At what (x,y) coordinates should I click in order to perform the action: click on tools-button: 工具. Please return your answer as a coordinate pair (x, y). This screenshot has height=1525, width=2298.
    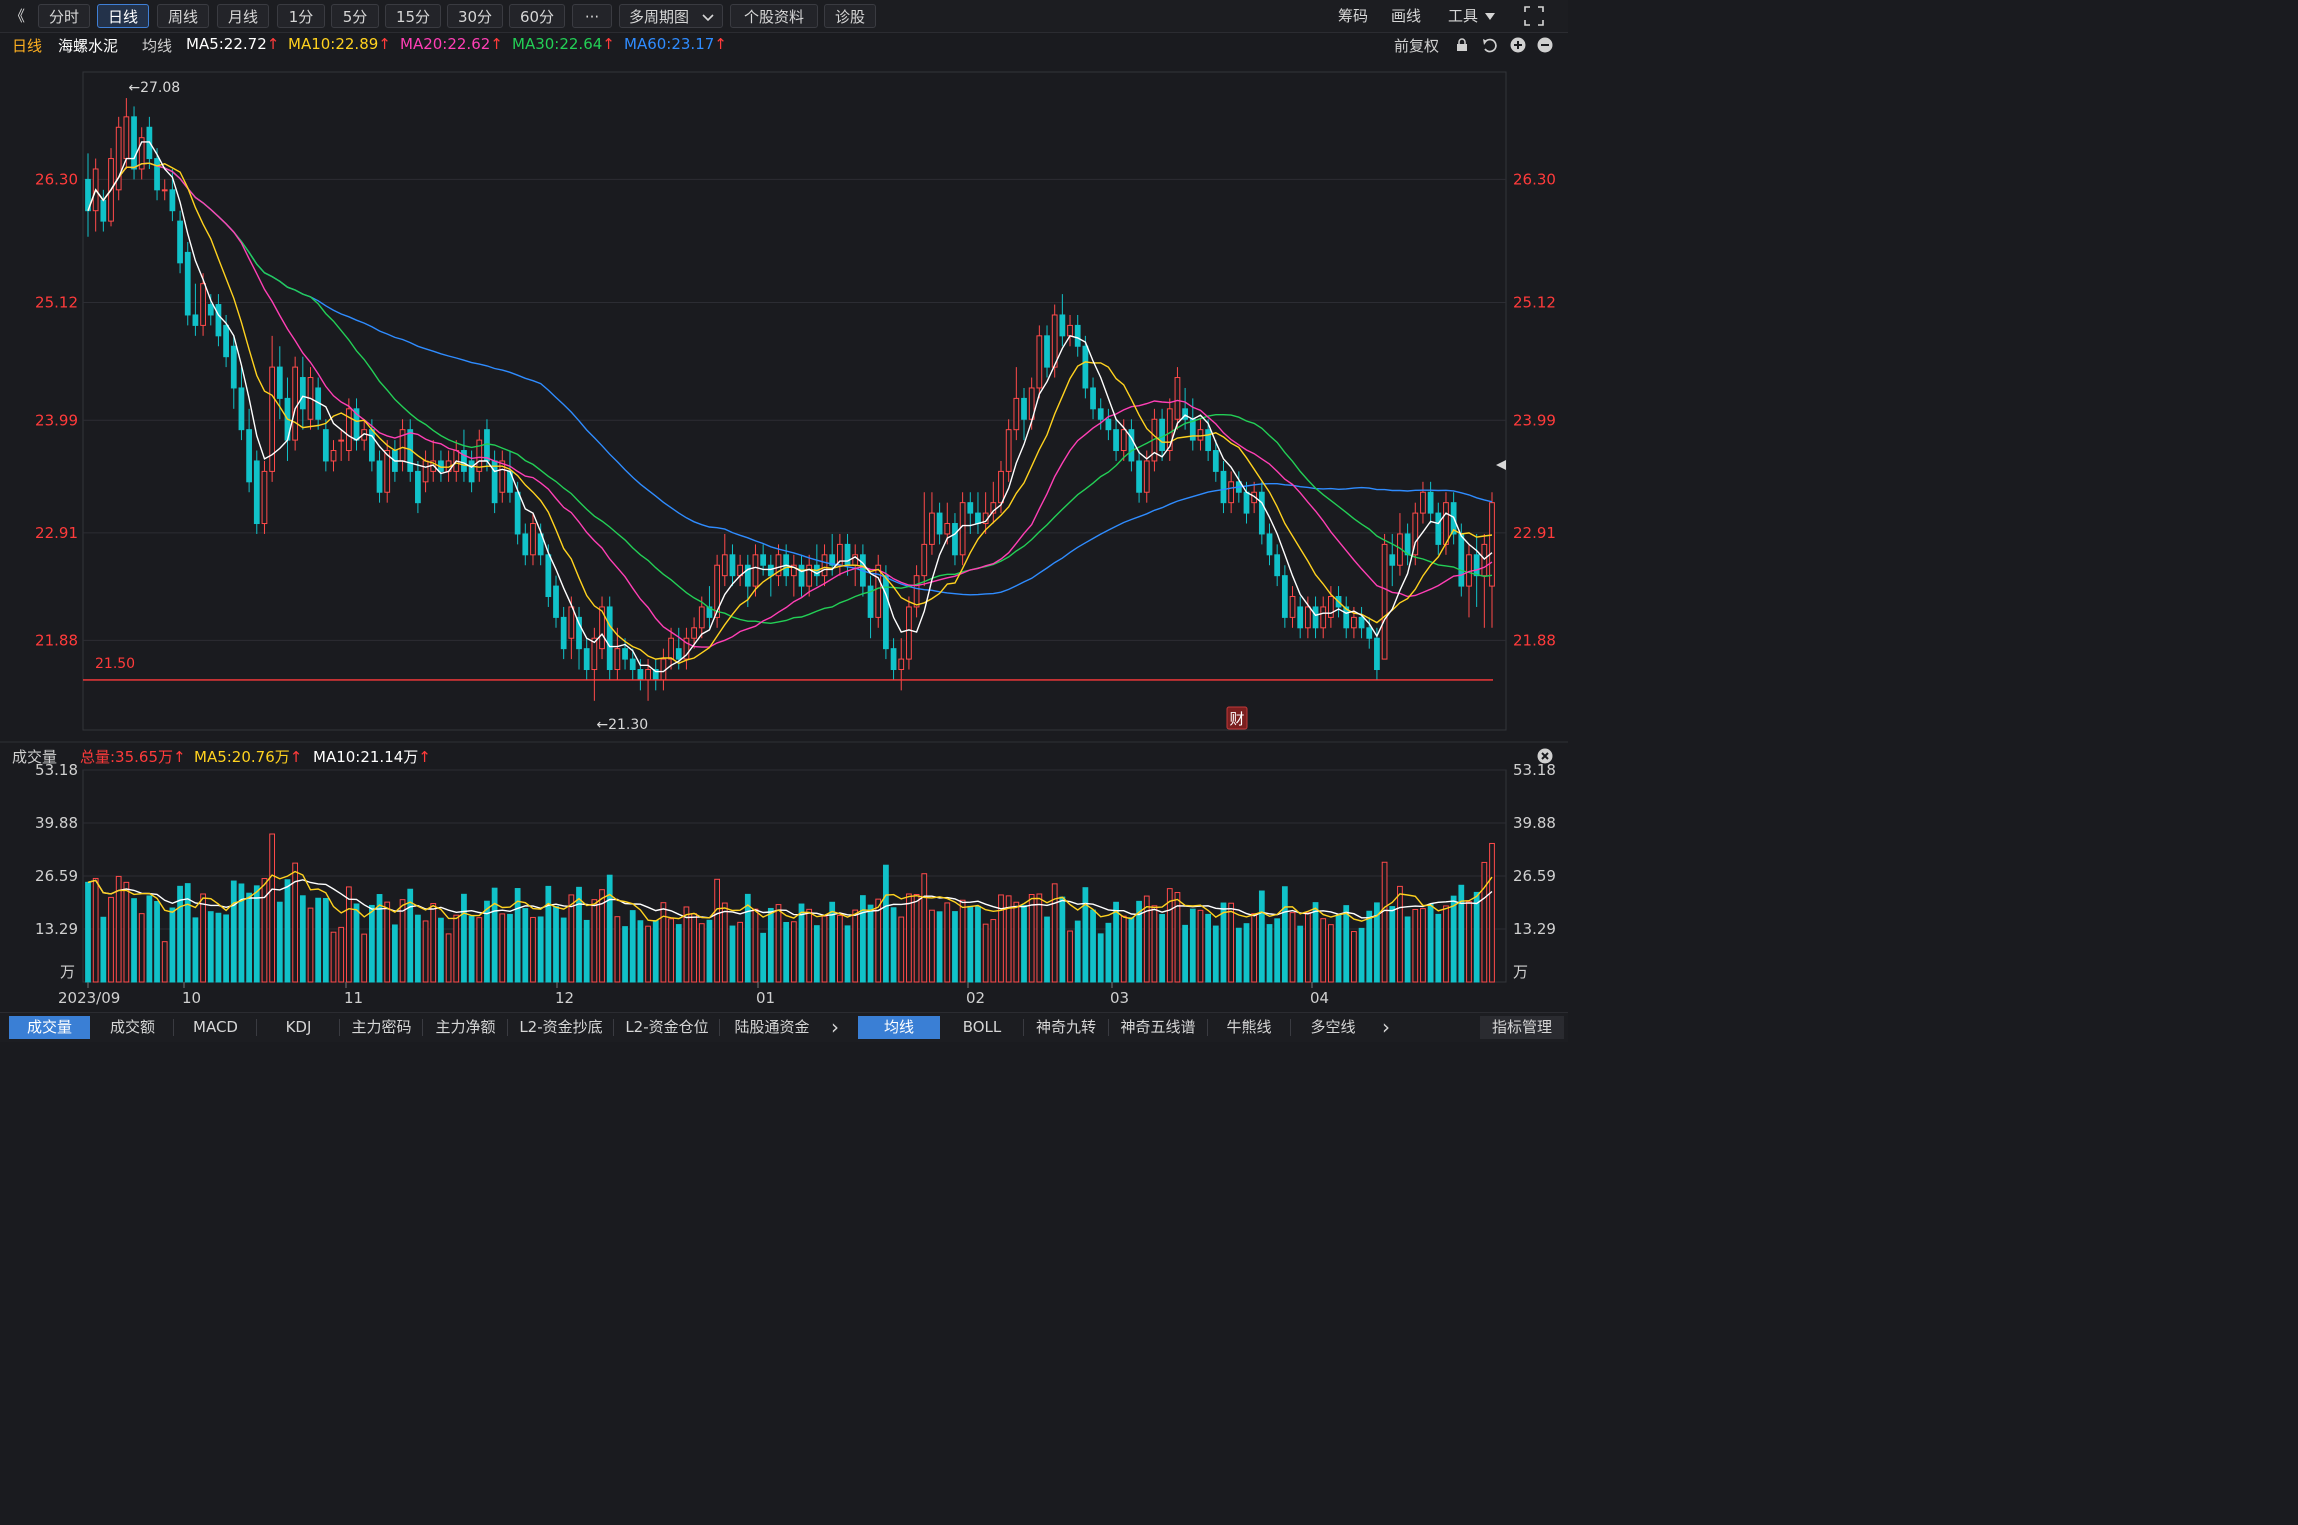
    Looking at the image, I should click on (1471, 16).